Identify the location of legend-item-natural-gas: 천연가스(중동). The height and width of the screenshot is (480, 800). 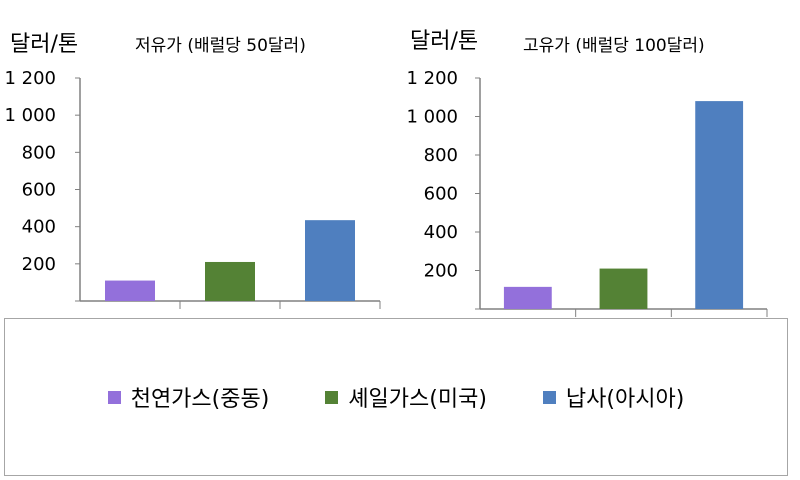
(188, 397).